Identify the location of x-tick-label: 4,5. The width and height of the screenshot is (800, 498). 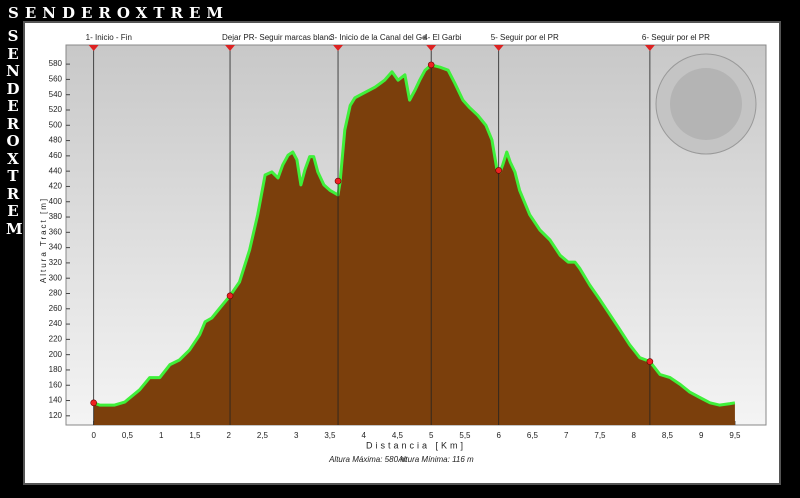
(398, 435).